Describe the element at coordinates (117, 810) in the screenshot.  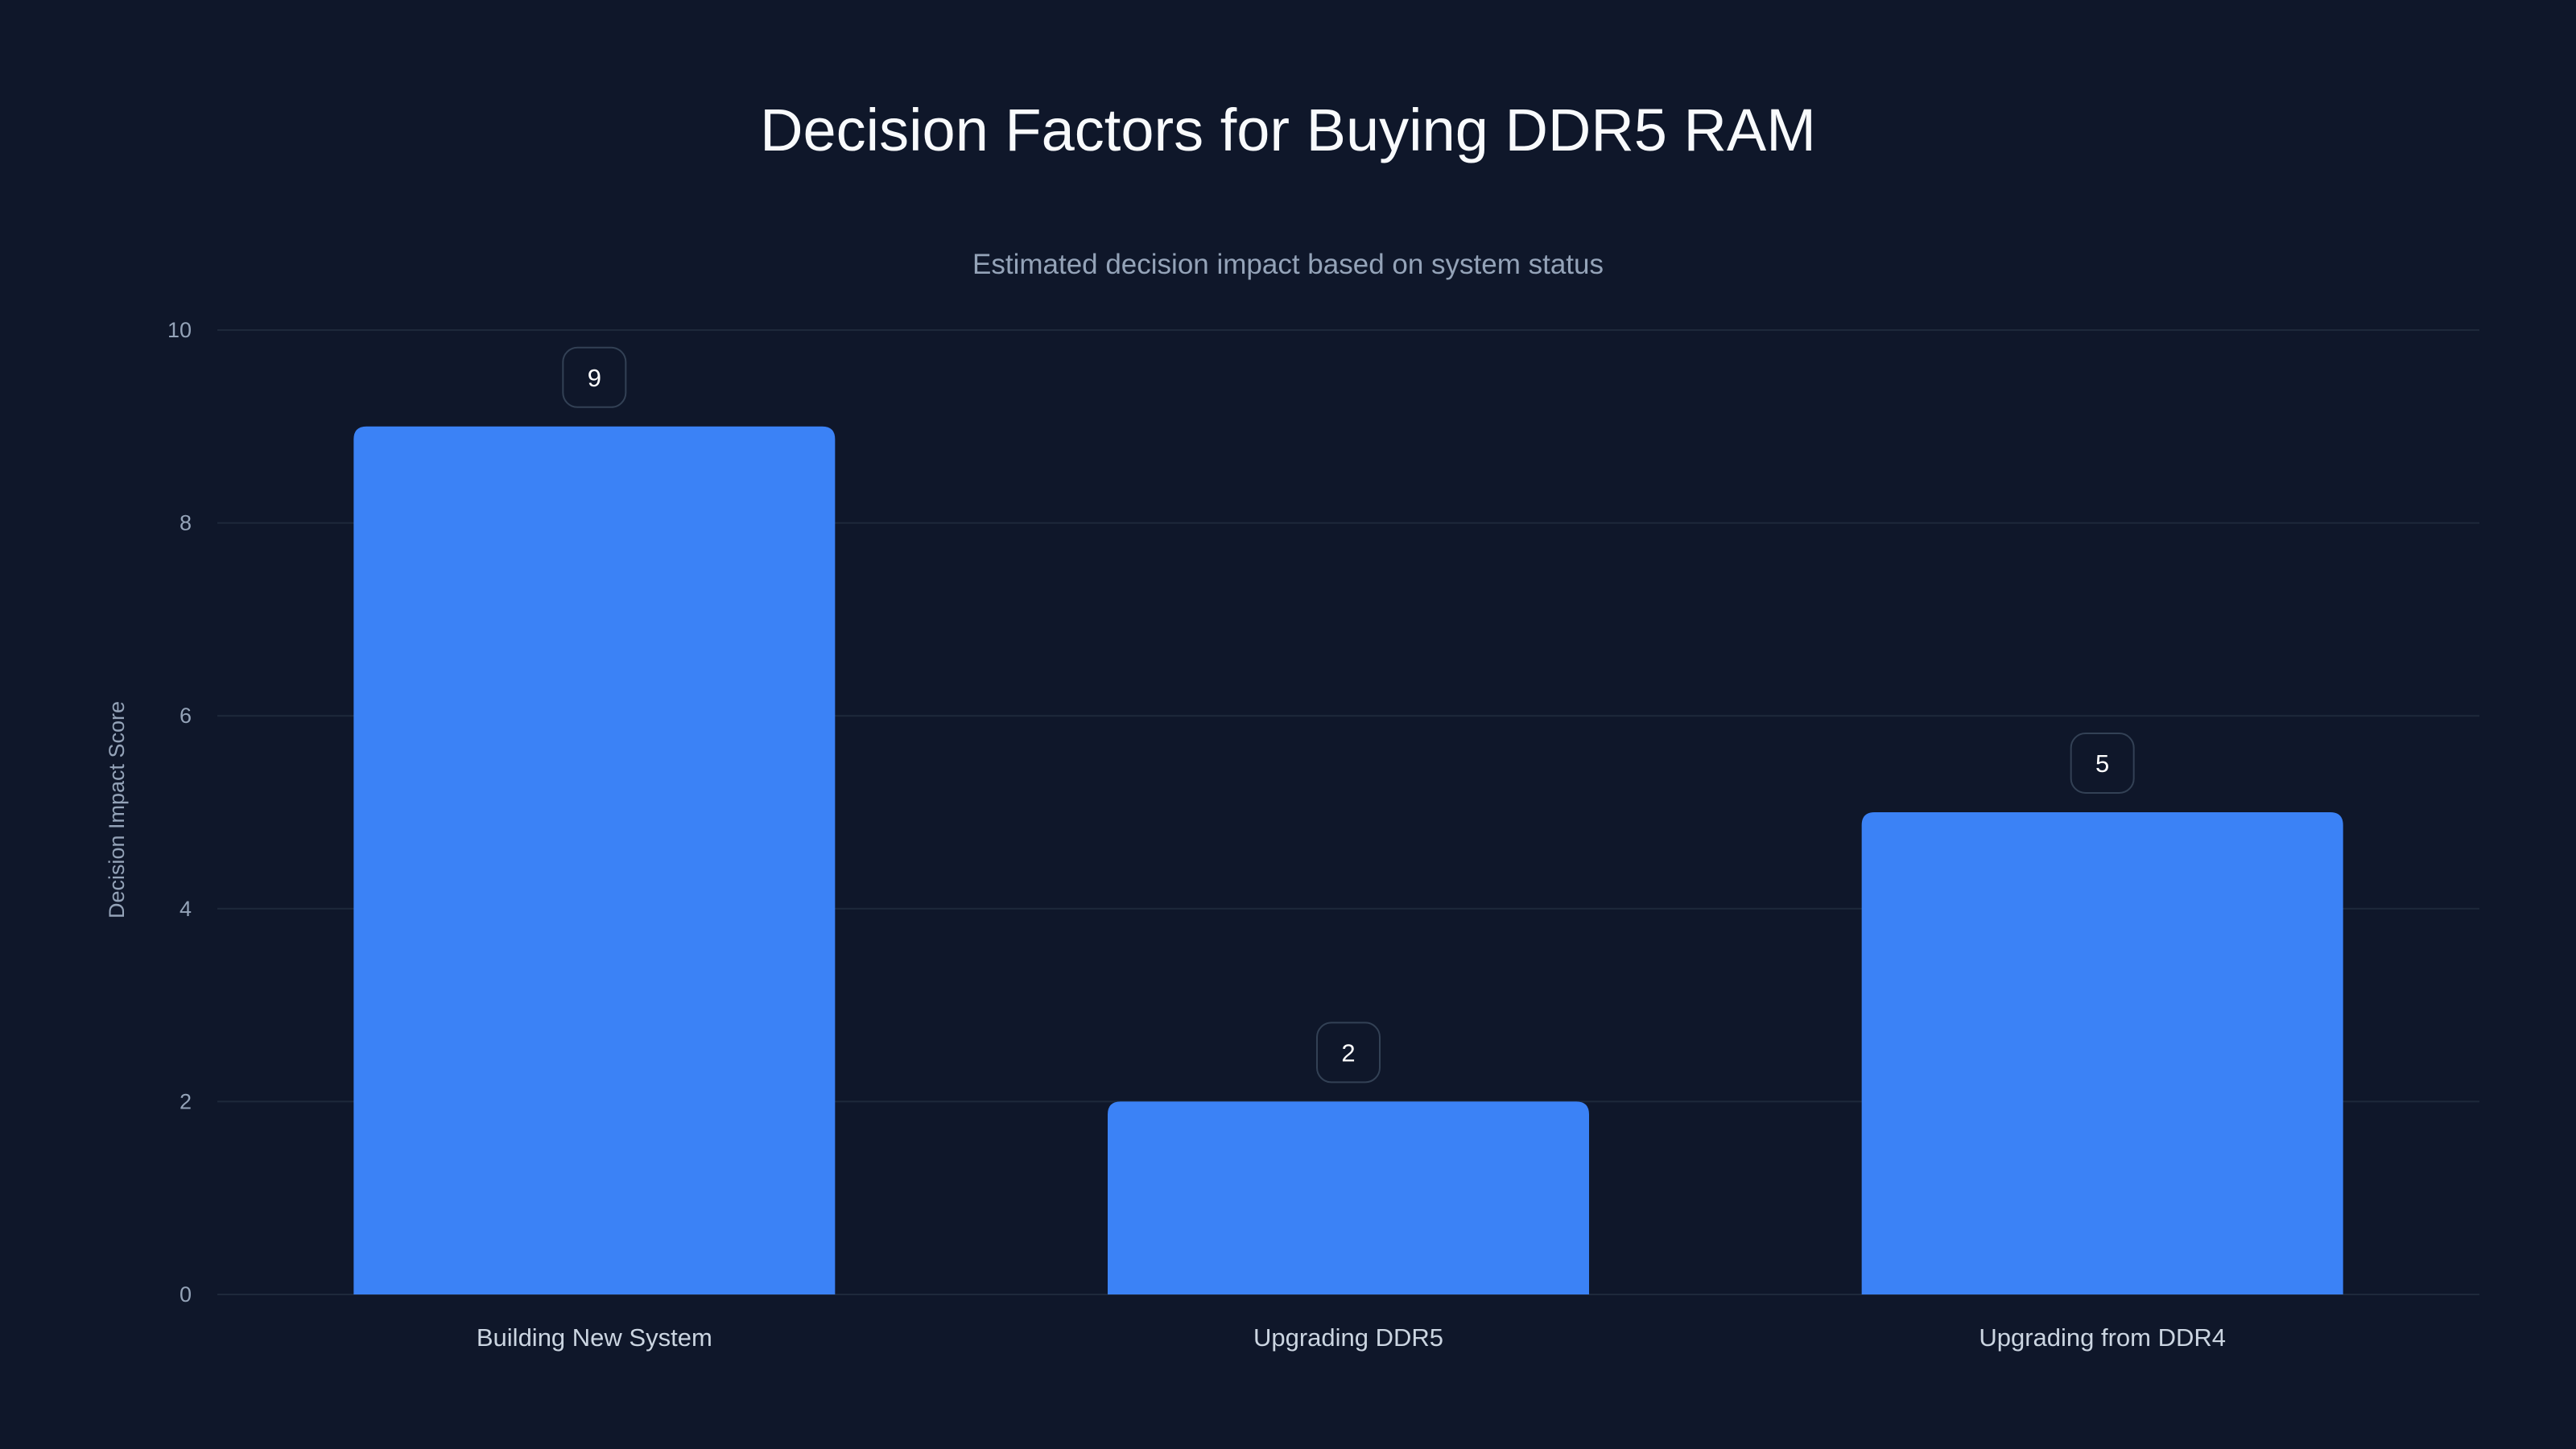
I see `y-axis-label: Decision Impact Score` at that location.